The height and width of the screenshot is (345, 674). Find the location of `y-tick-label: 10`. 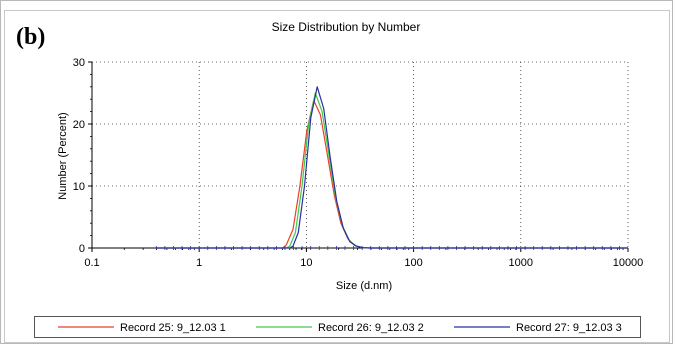

y-tick-label: 10 is located at coordinates (79, 187).